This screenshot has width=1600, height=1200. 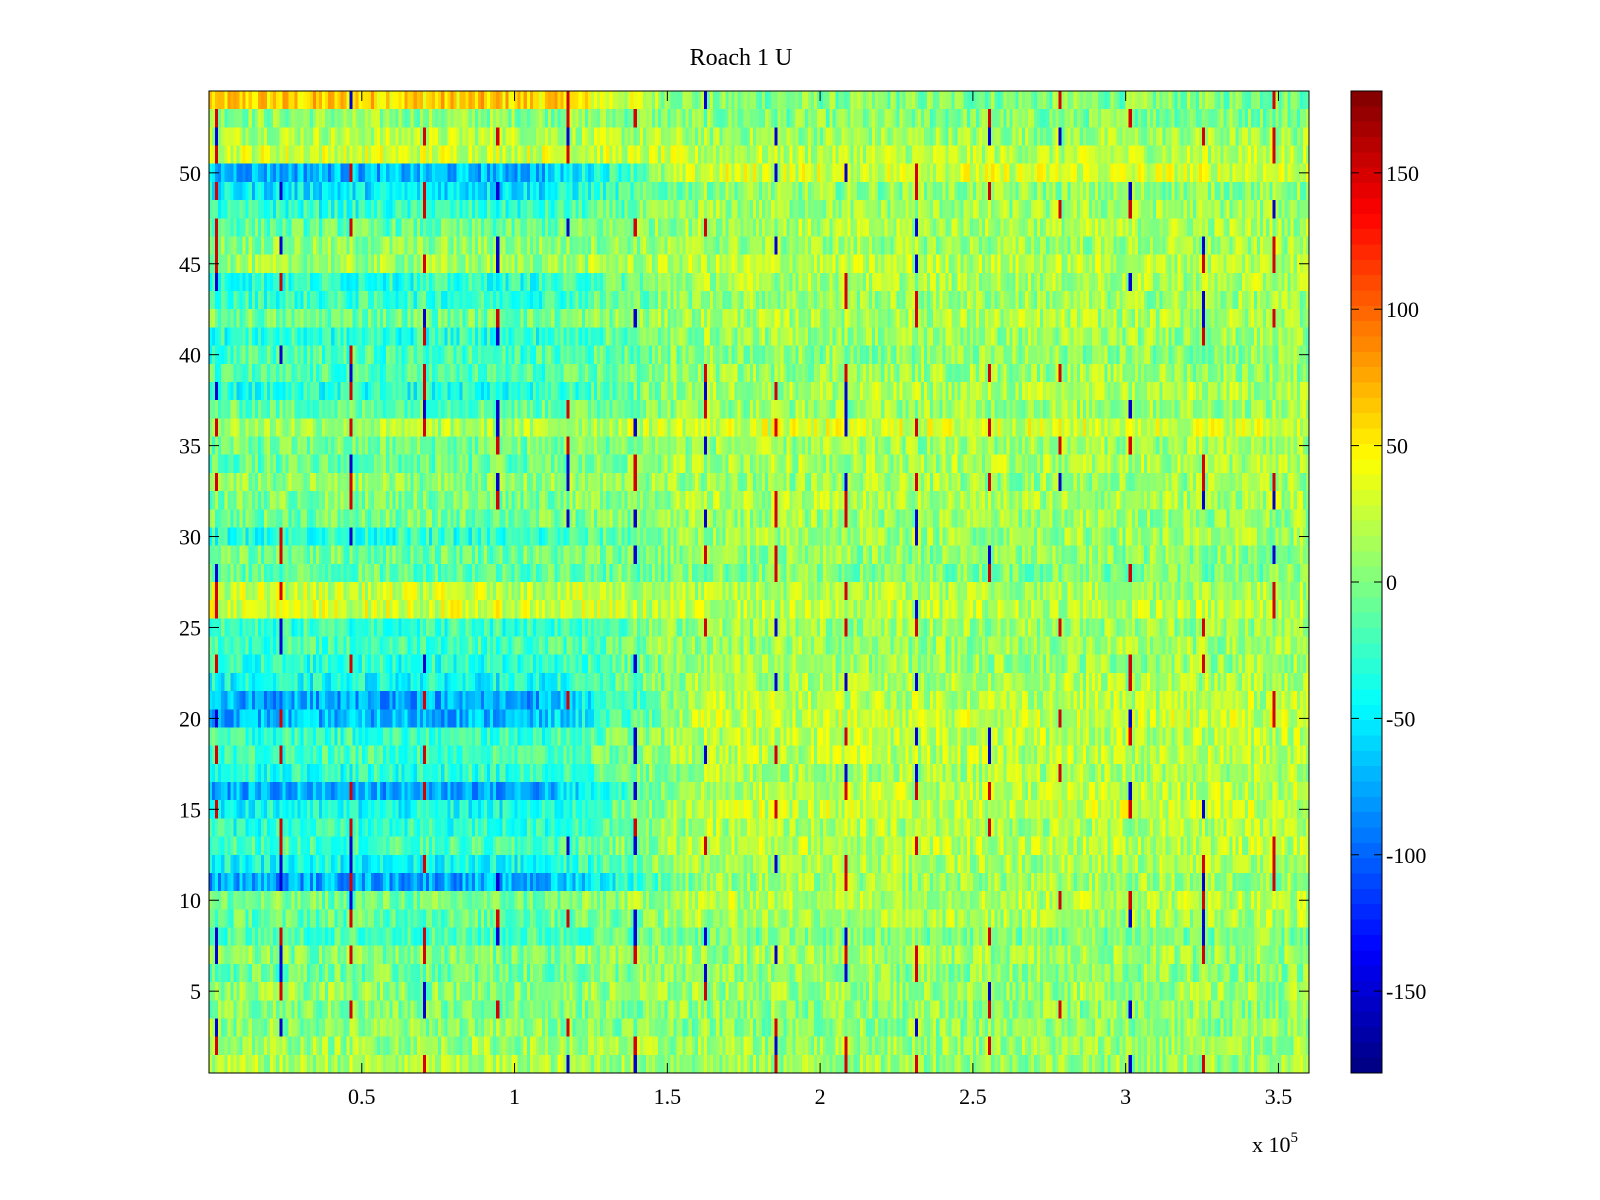 What do you see at coordinates (741, 58) in the screenshot?
I see `chart-title: Roach 1 U` at bounding box center [741, 58].